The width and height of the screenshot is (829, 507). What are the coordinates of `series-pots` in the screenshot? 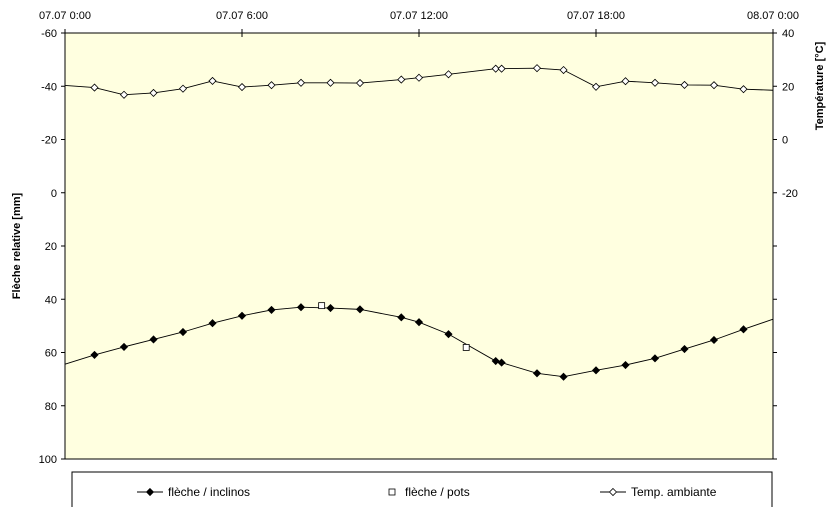 It's located at (394, 326).